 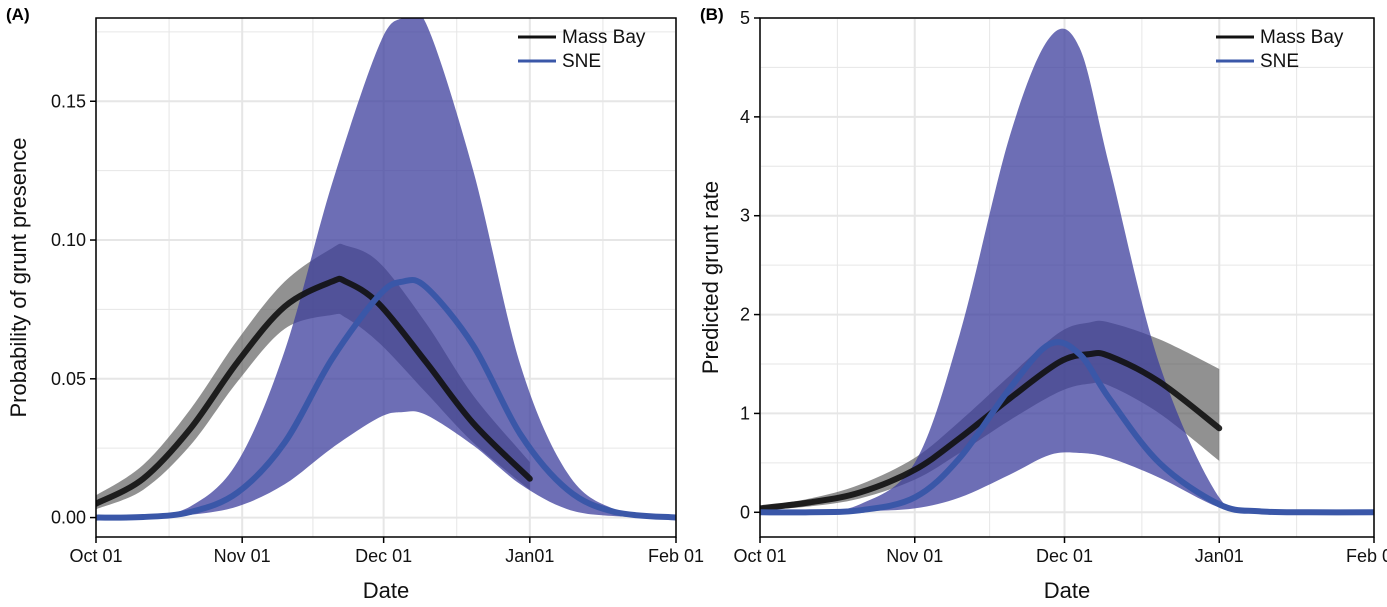 What do you see at coordinates (745, 117) in the screenshot?
I see `y-tick-label: 4` at bounding box center [745, 117].